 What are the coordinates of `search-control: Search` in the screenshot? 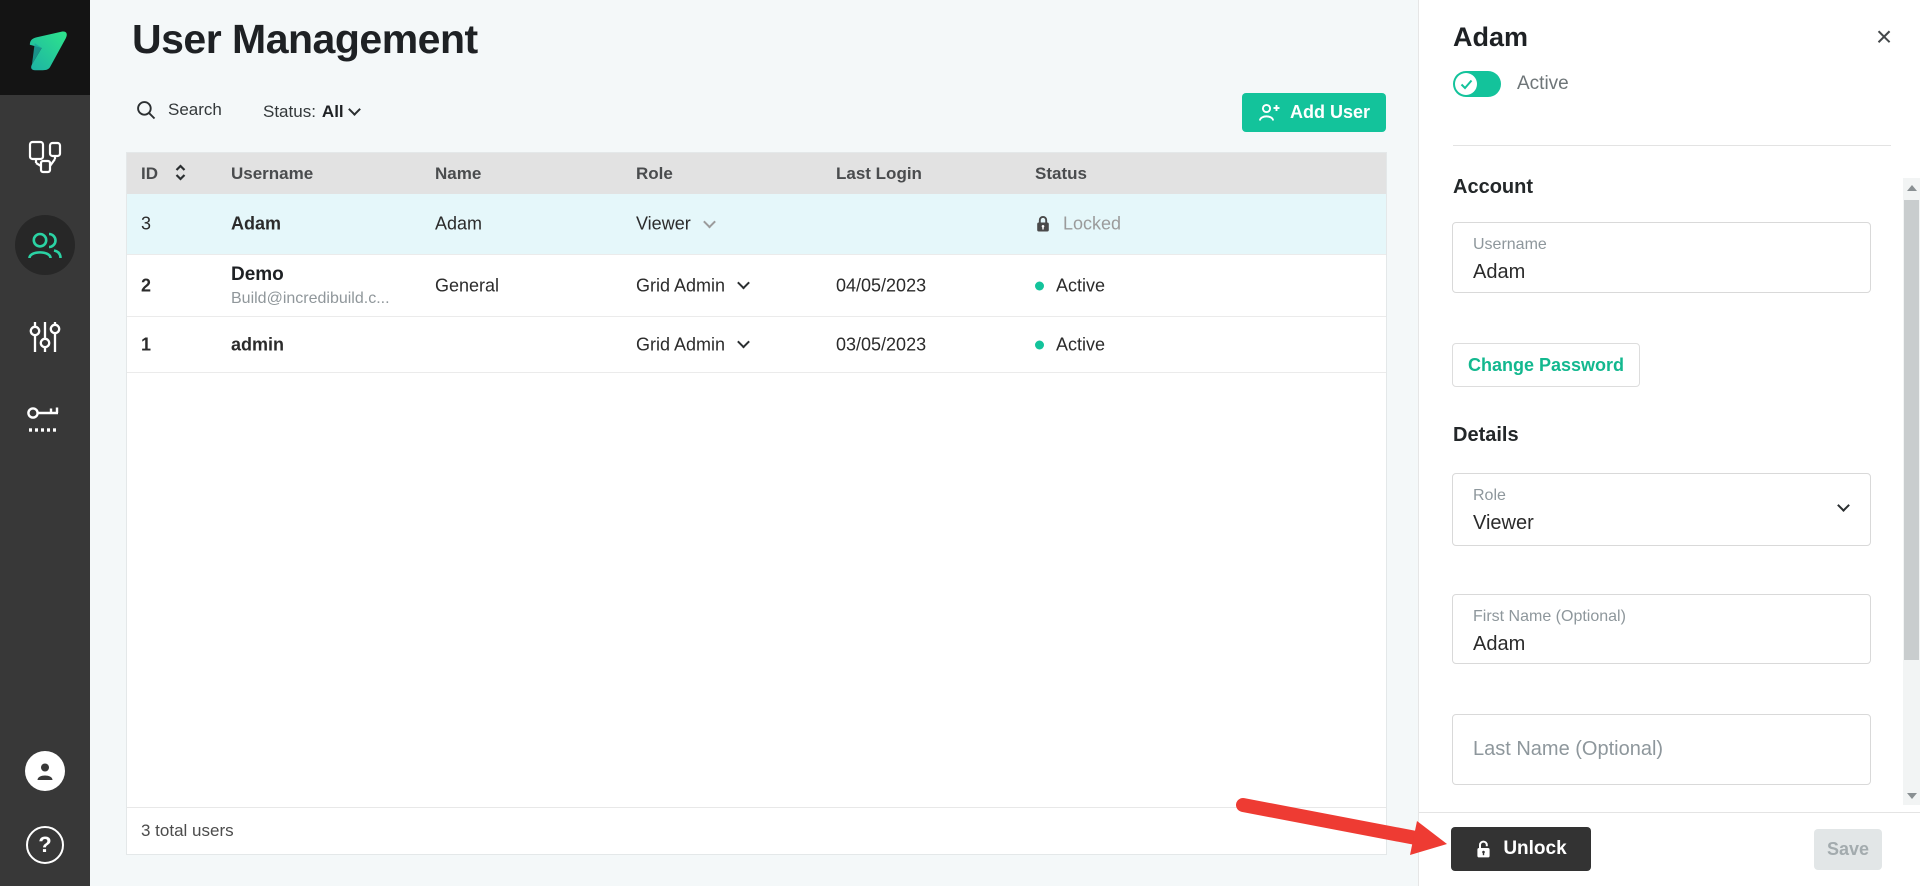 It's located at (179, 110).